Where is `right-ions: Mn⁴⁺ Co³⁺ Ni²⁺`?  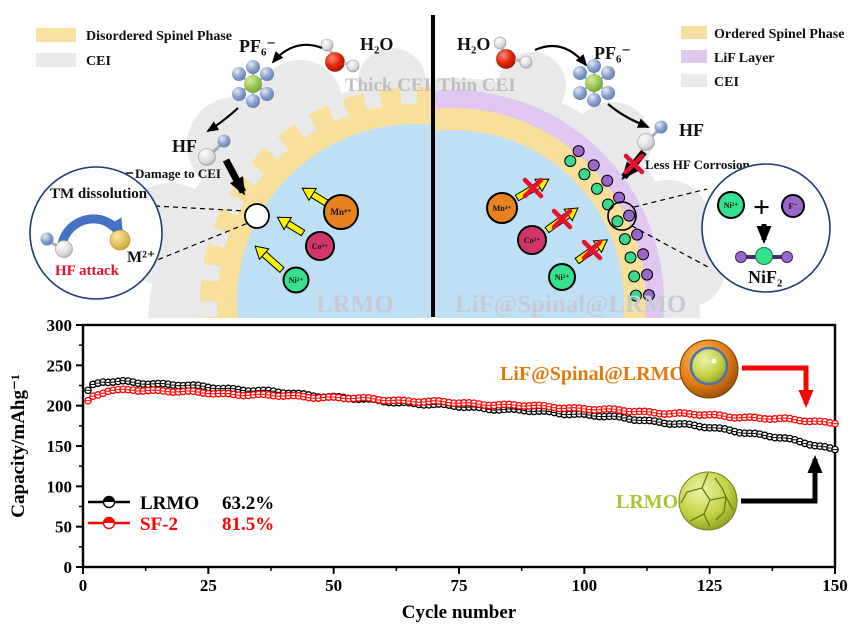 right-ions: Mn⁴⁺ Co³⁺ Ni²⁺ is located at coordinates (531, 241).